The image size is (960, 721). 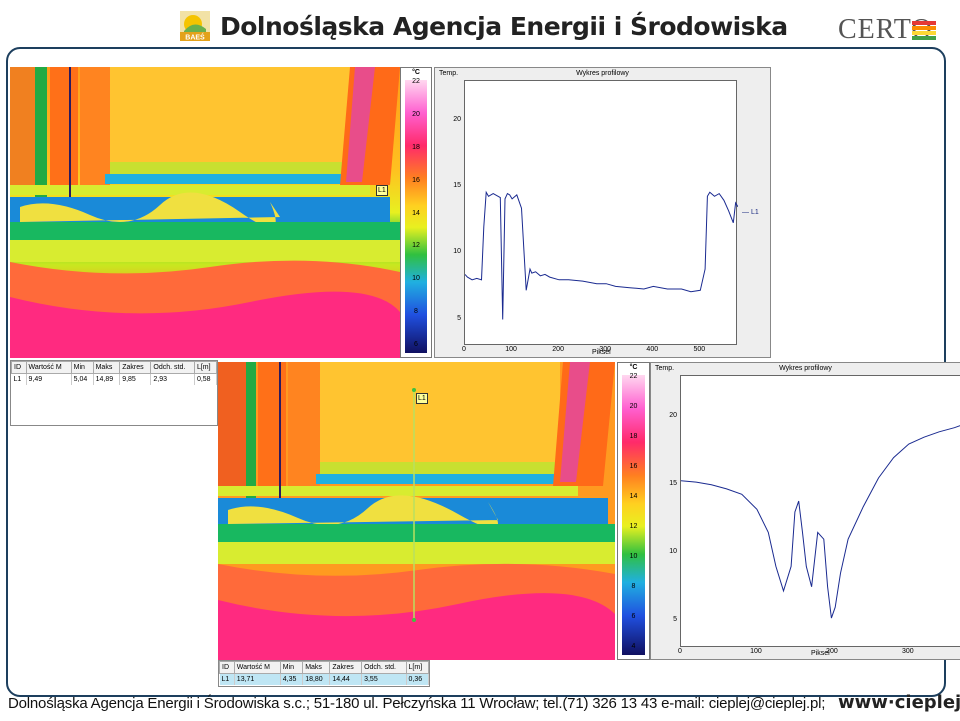 I want to click on baes-logo: BAEŚ, so click(x=195, y=26).